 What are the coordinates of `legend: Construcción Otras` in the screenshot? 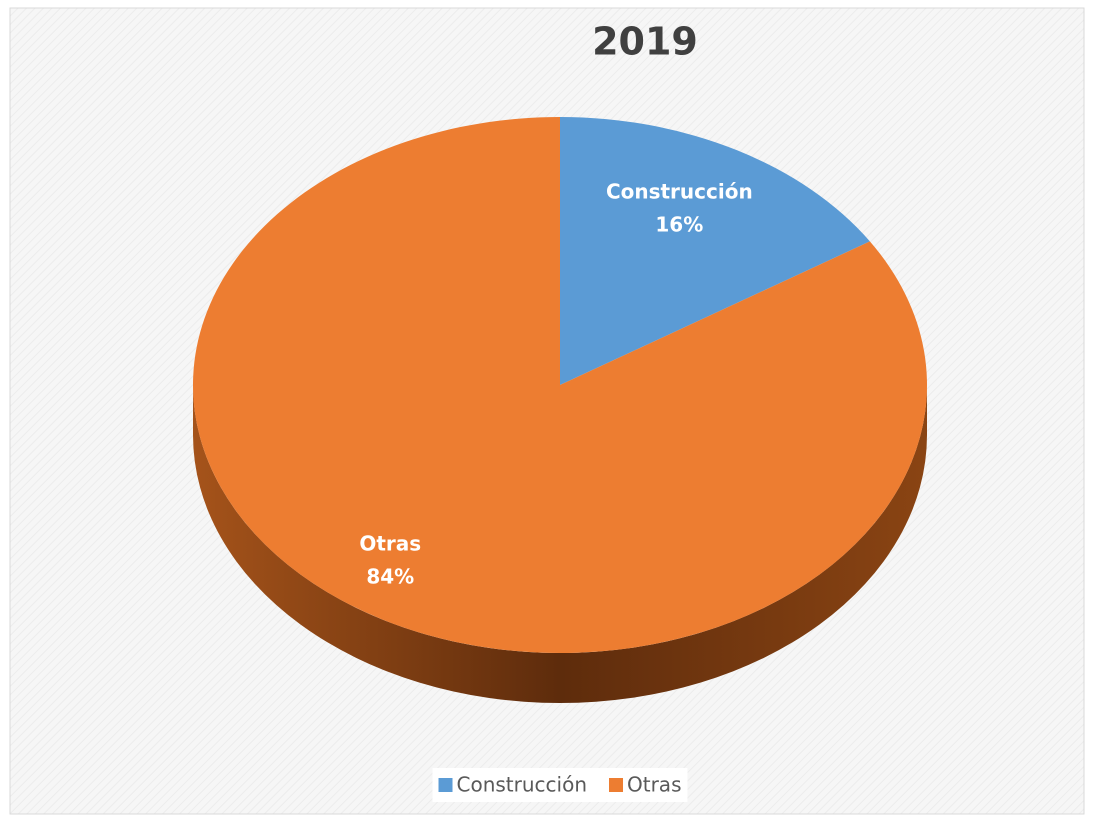 It's located at (560, 785).